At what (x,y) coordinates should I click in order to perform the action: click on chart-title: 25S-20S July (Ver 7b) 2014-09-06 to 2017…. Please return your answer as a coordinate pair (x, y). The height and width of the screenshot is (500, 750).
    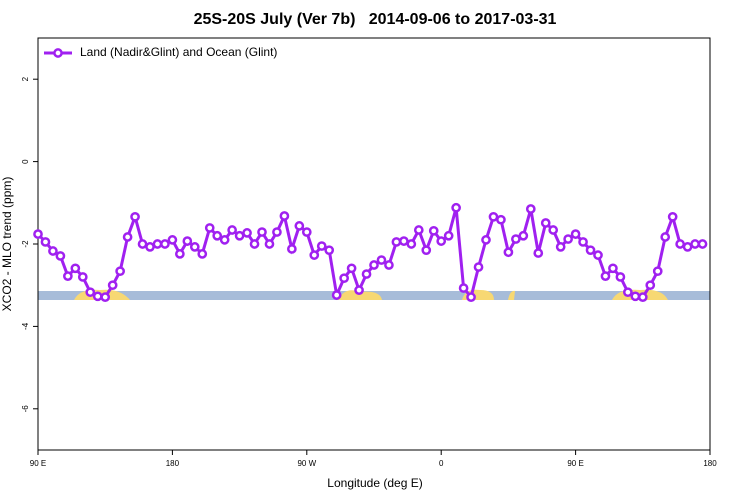
    Looking at the image, I should click on (375, 19).